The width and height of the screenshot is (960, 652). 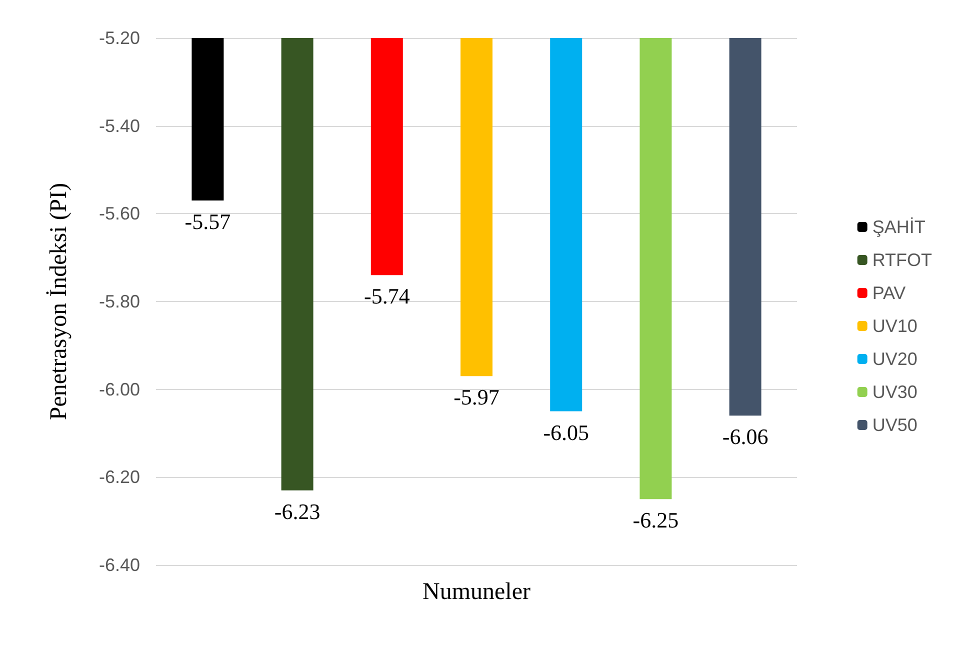 I want to click on data-label: -6.05, so click(x=566, y=432).